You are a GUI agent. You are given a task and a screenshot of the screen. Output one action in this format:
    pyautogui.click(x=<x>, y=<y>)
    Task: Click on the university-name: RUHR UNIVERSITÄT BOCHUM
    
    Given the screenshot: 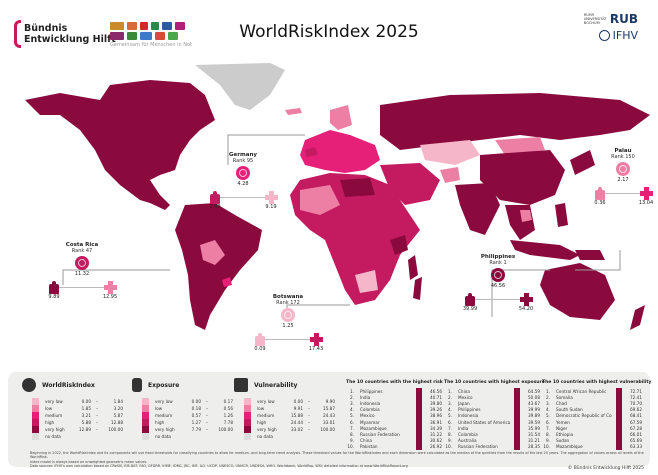 What is the action you would take?
    pyautogui.click(x=595, y=19)
    